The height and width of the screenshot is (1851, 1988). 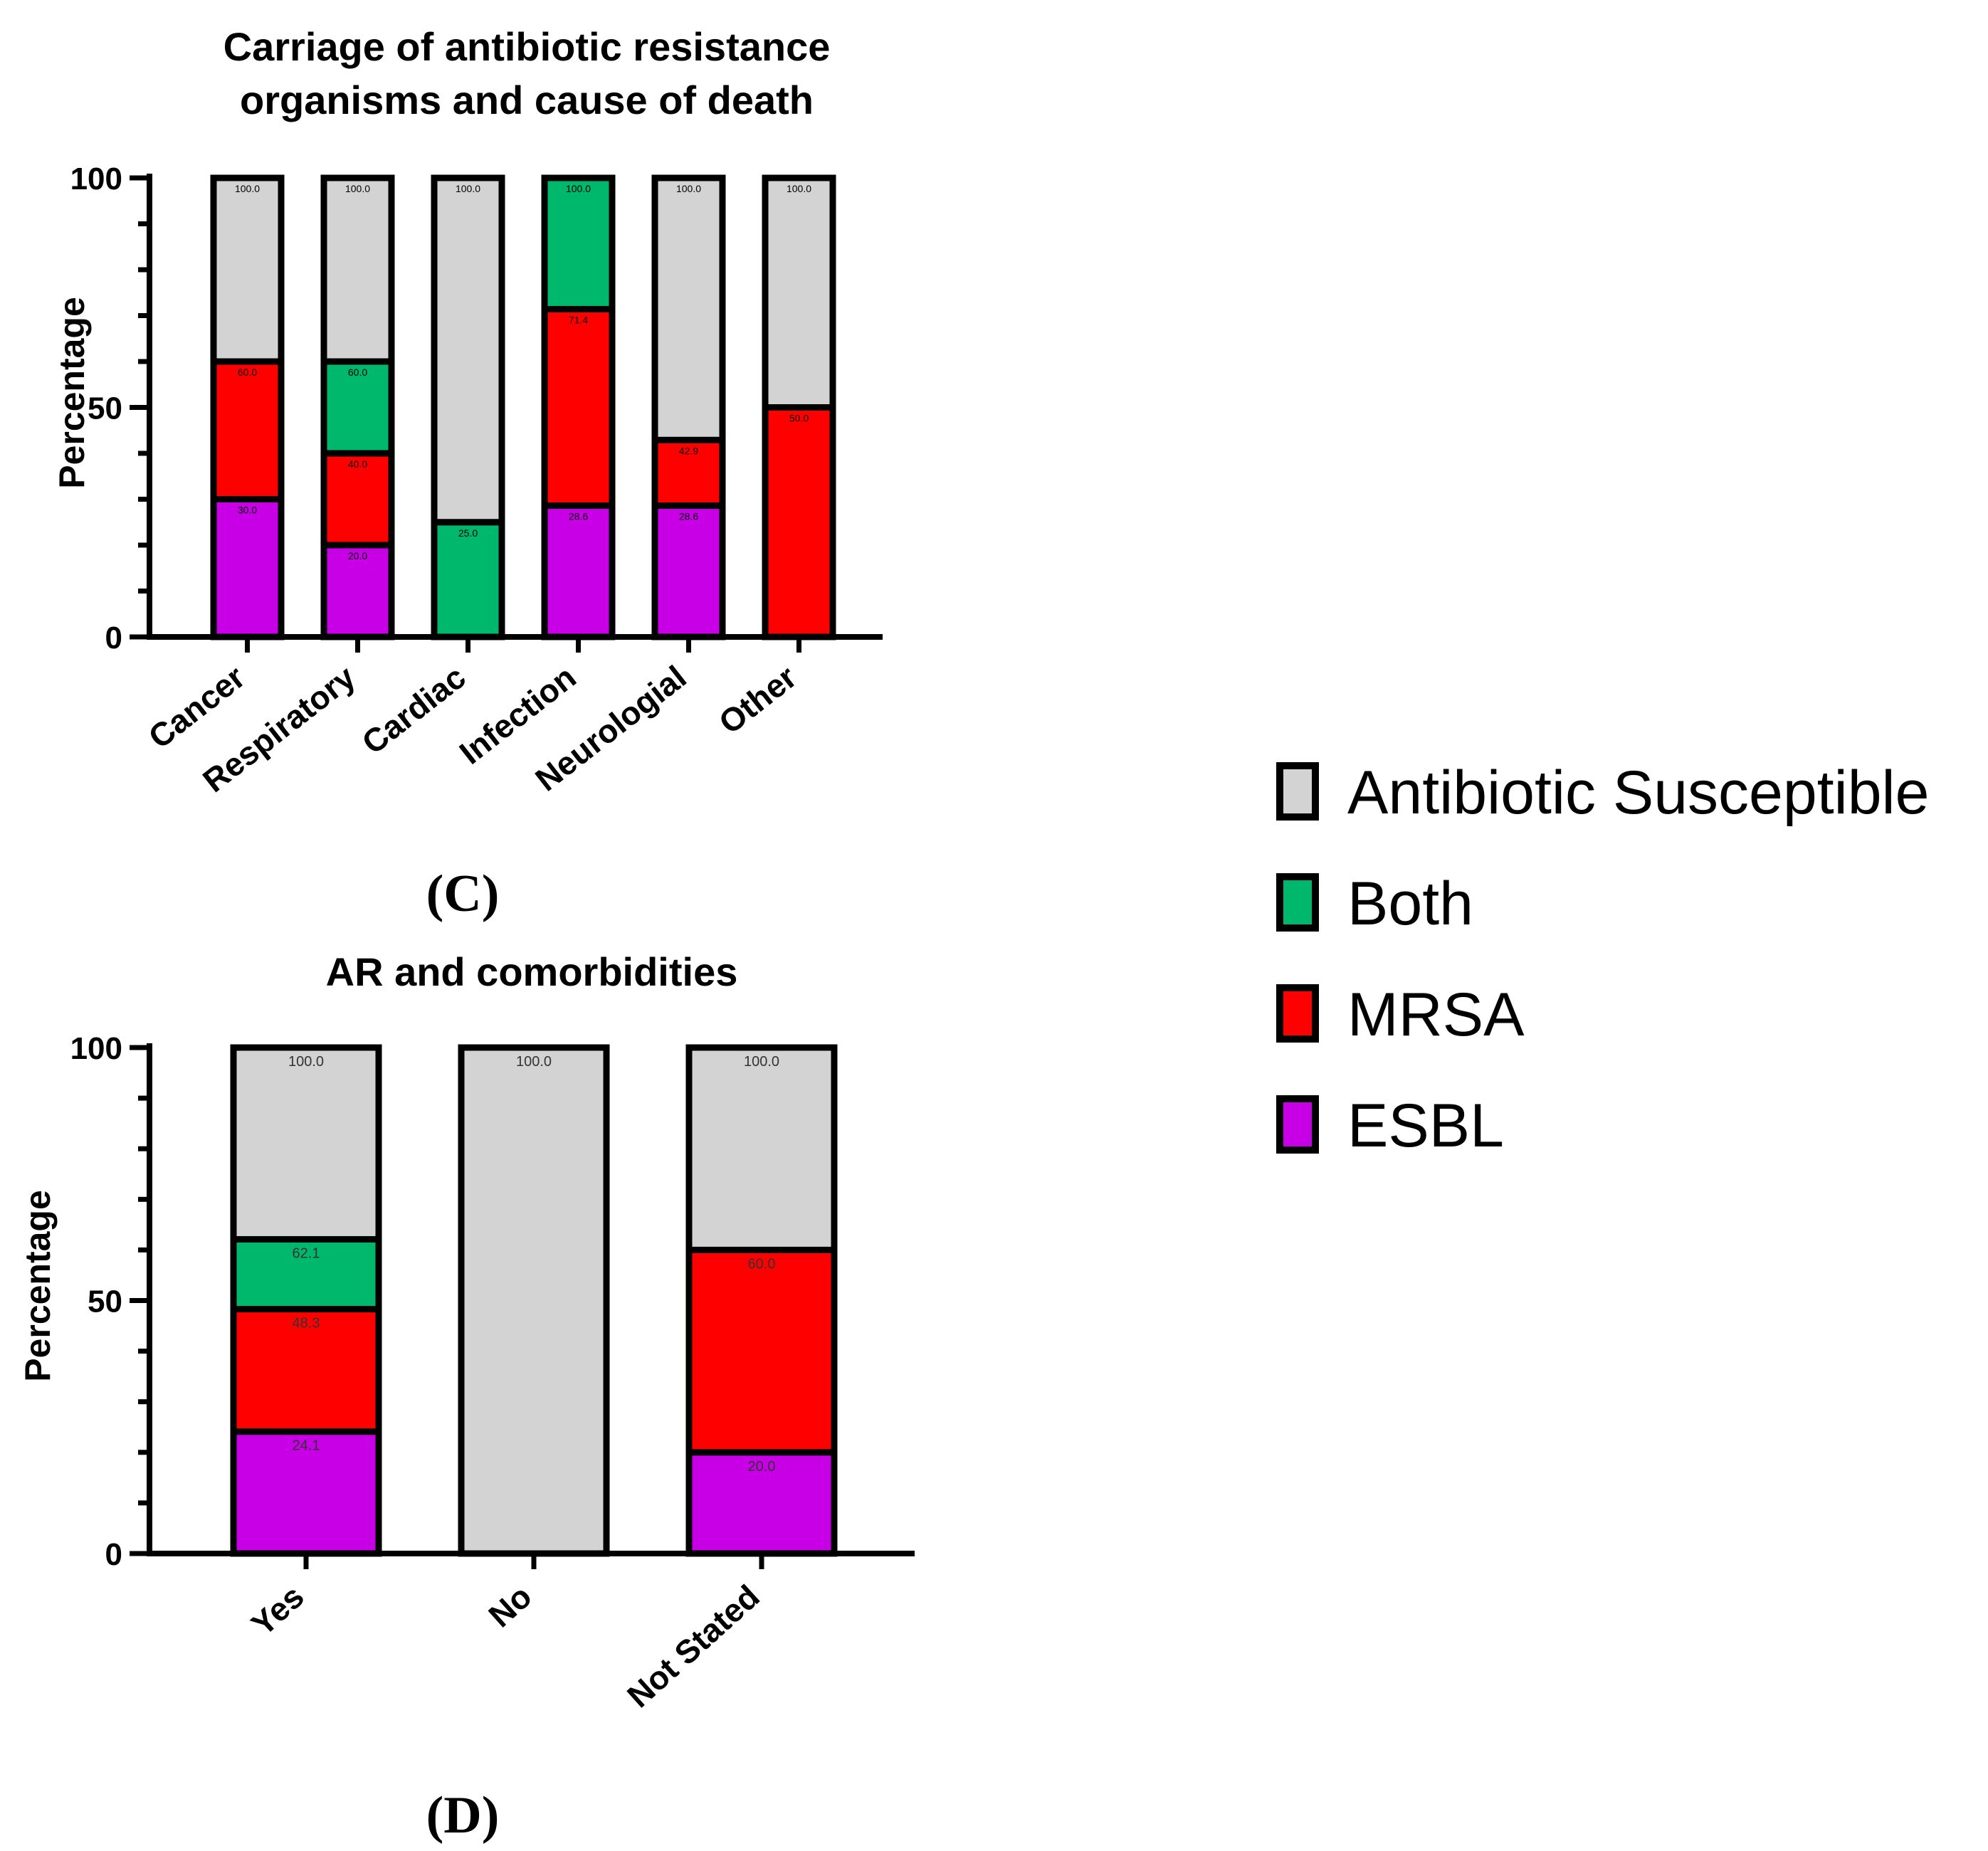 I want to click on x-tick-label: No, so click(x=509, y=1606).